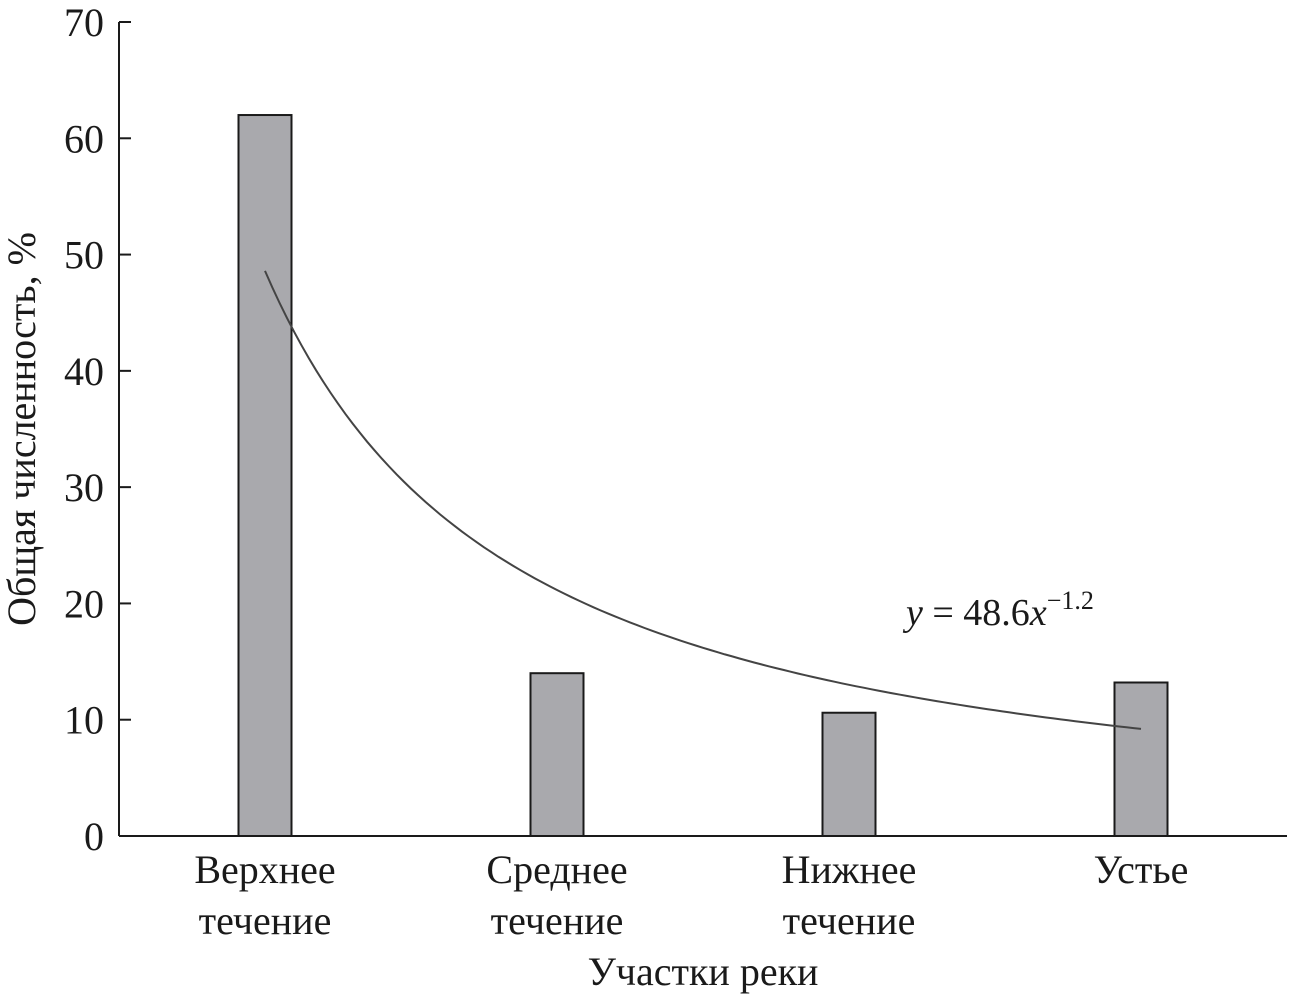 The height and width of the screenshot is (998, 1289). What do you see at coordinates (1070, 600) in the screenshot?
I see `equation-exponent: −1.2` at bounding box center [1070, 600].